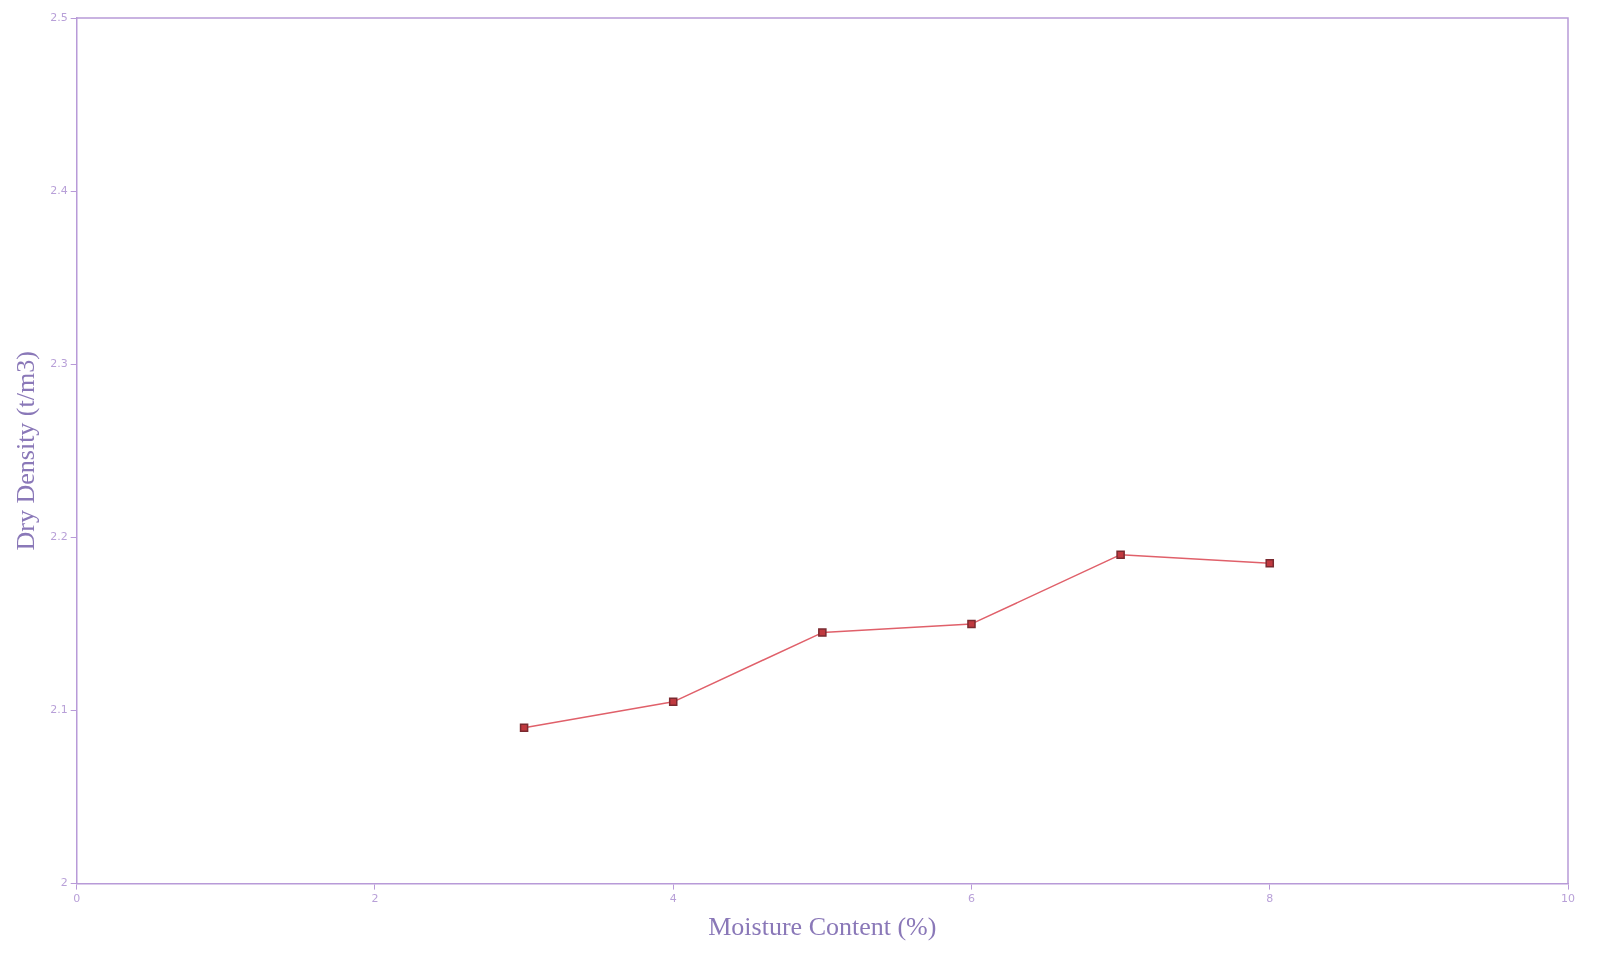  What do you see at coordinates (971, 899) in the screenshot?
I see `x-tick-label: 6` at bounding box center [971, 899].